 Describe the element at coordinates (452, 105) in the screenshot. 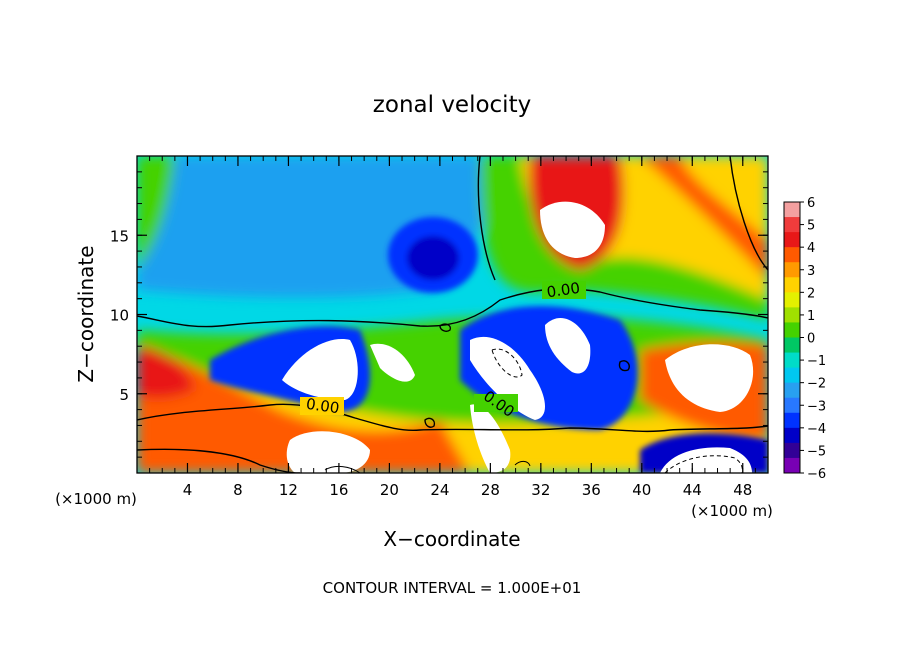

I see `chart-title: zonal velocity` at that location.